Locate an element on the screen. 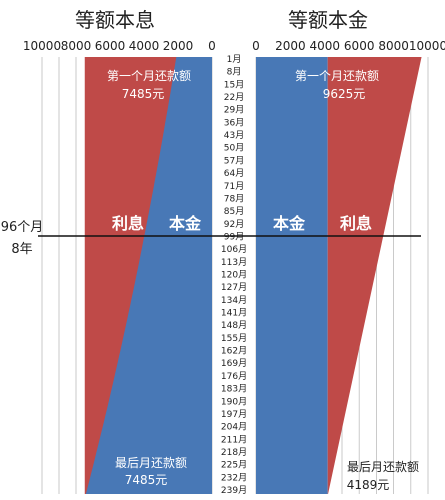 This screenshot has height=500, width=445. month-tick-label: 190月 is located at coordinates (234, 401).